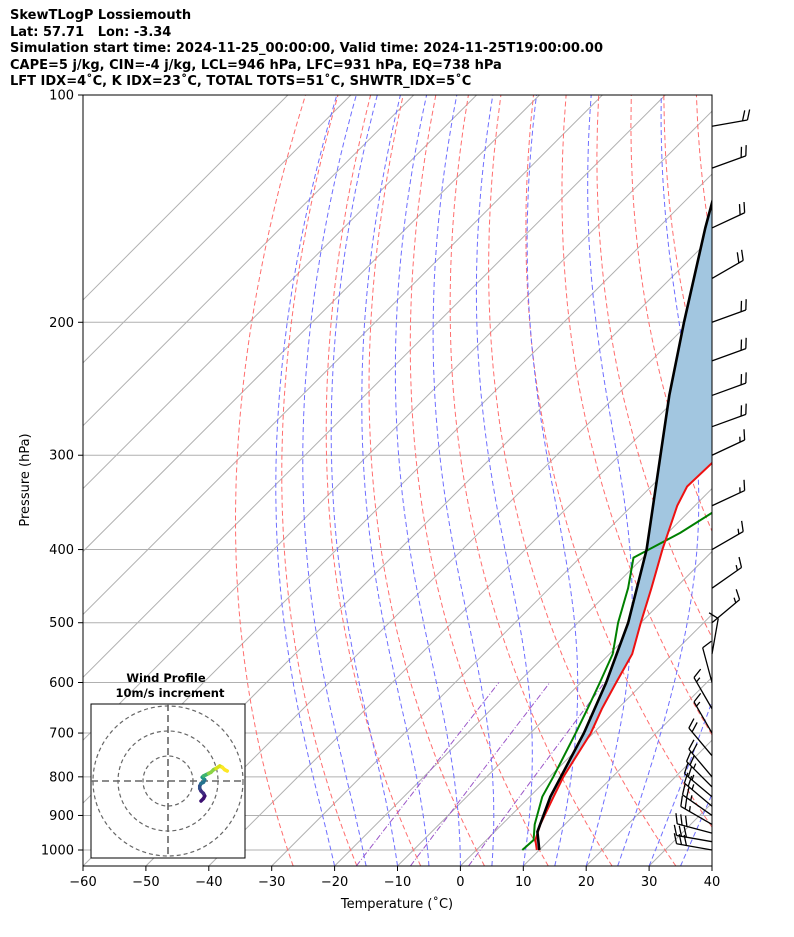  Describe the element at coordinates (61, 456) in the screenshot. I see `y-tick-label: 300` at that location.